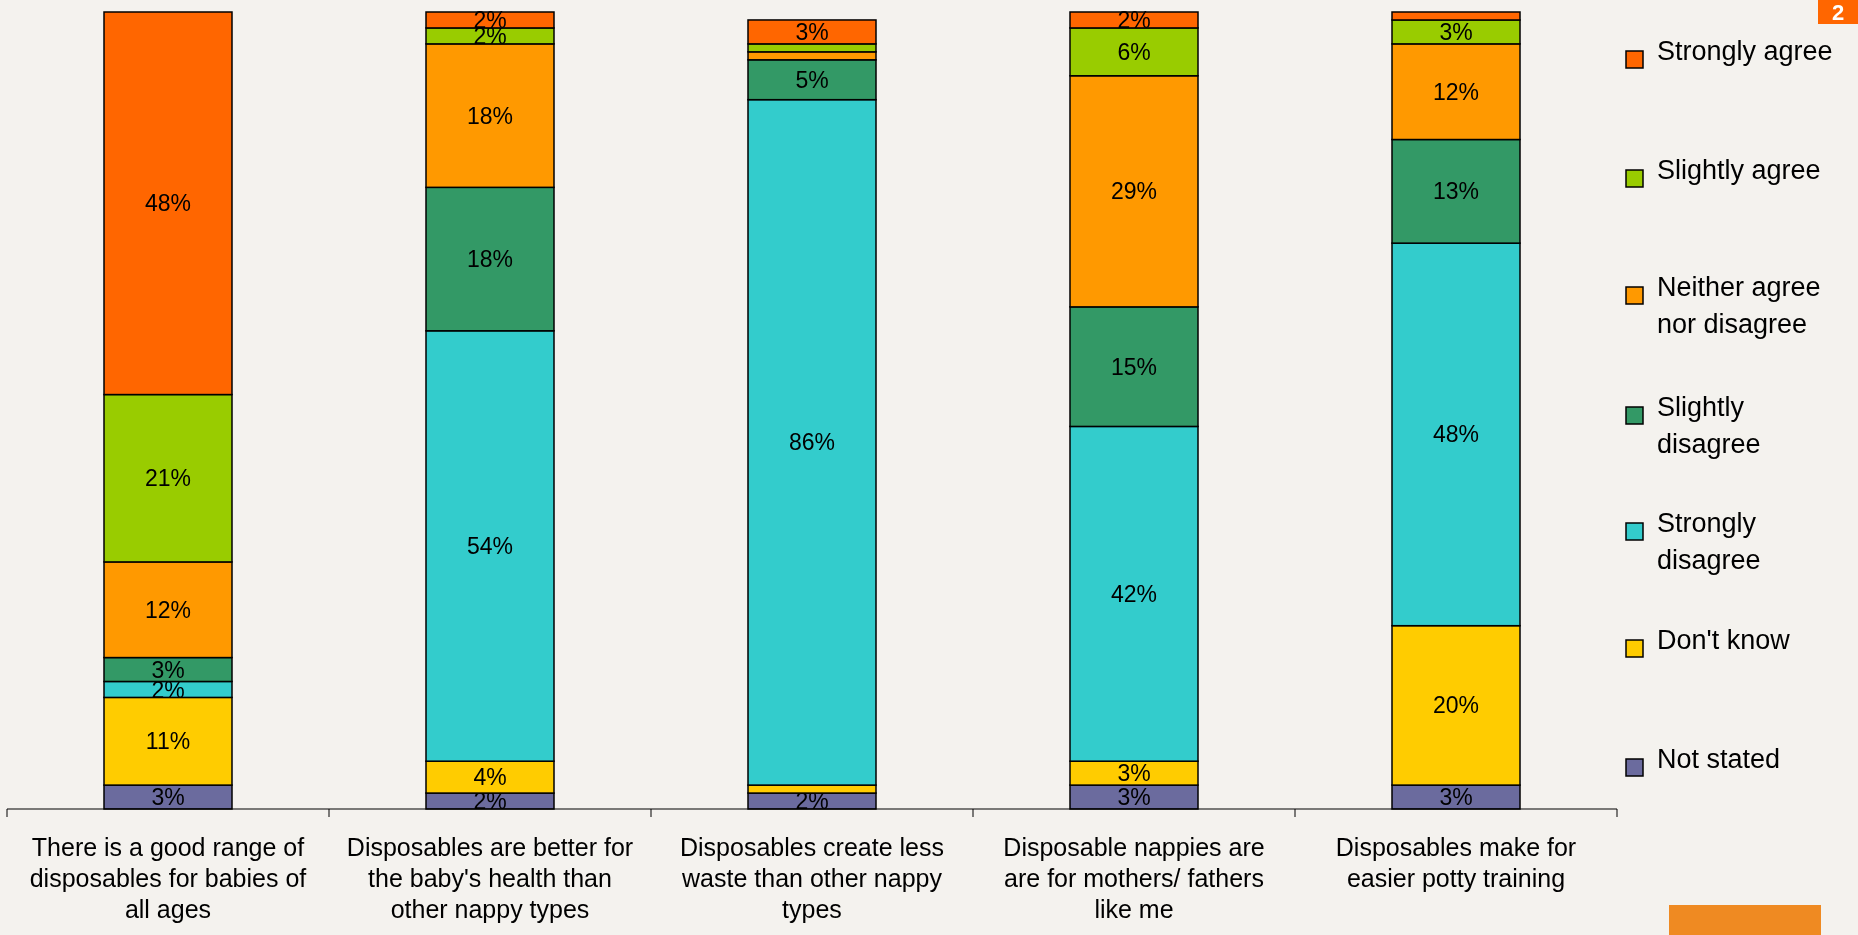 This screenshot has width=1858, height=935. I want to click on x-tick-label: There is a good range of disposables for babies of all ages, so click(168, 878).